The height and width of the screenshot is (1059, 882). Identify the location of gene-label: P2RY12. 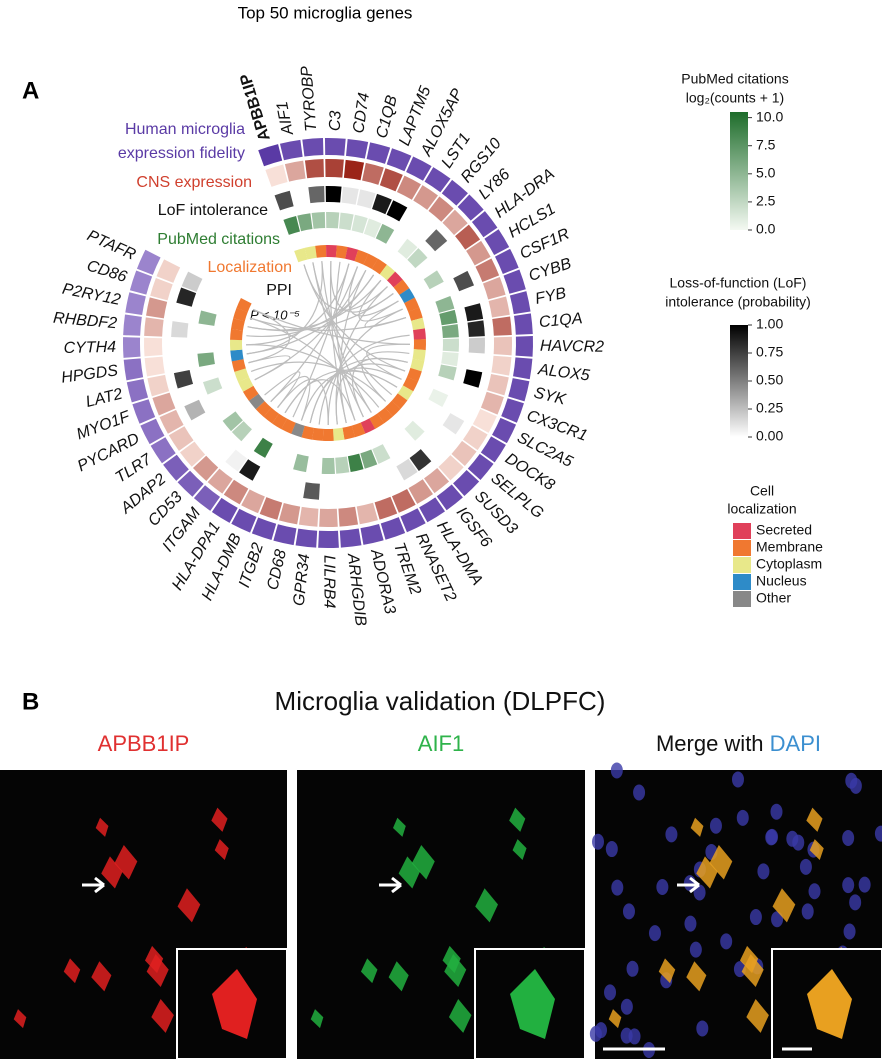
(91, 295).